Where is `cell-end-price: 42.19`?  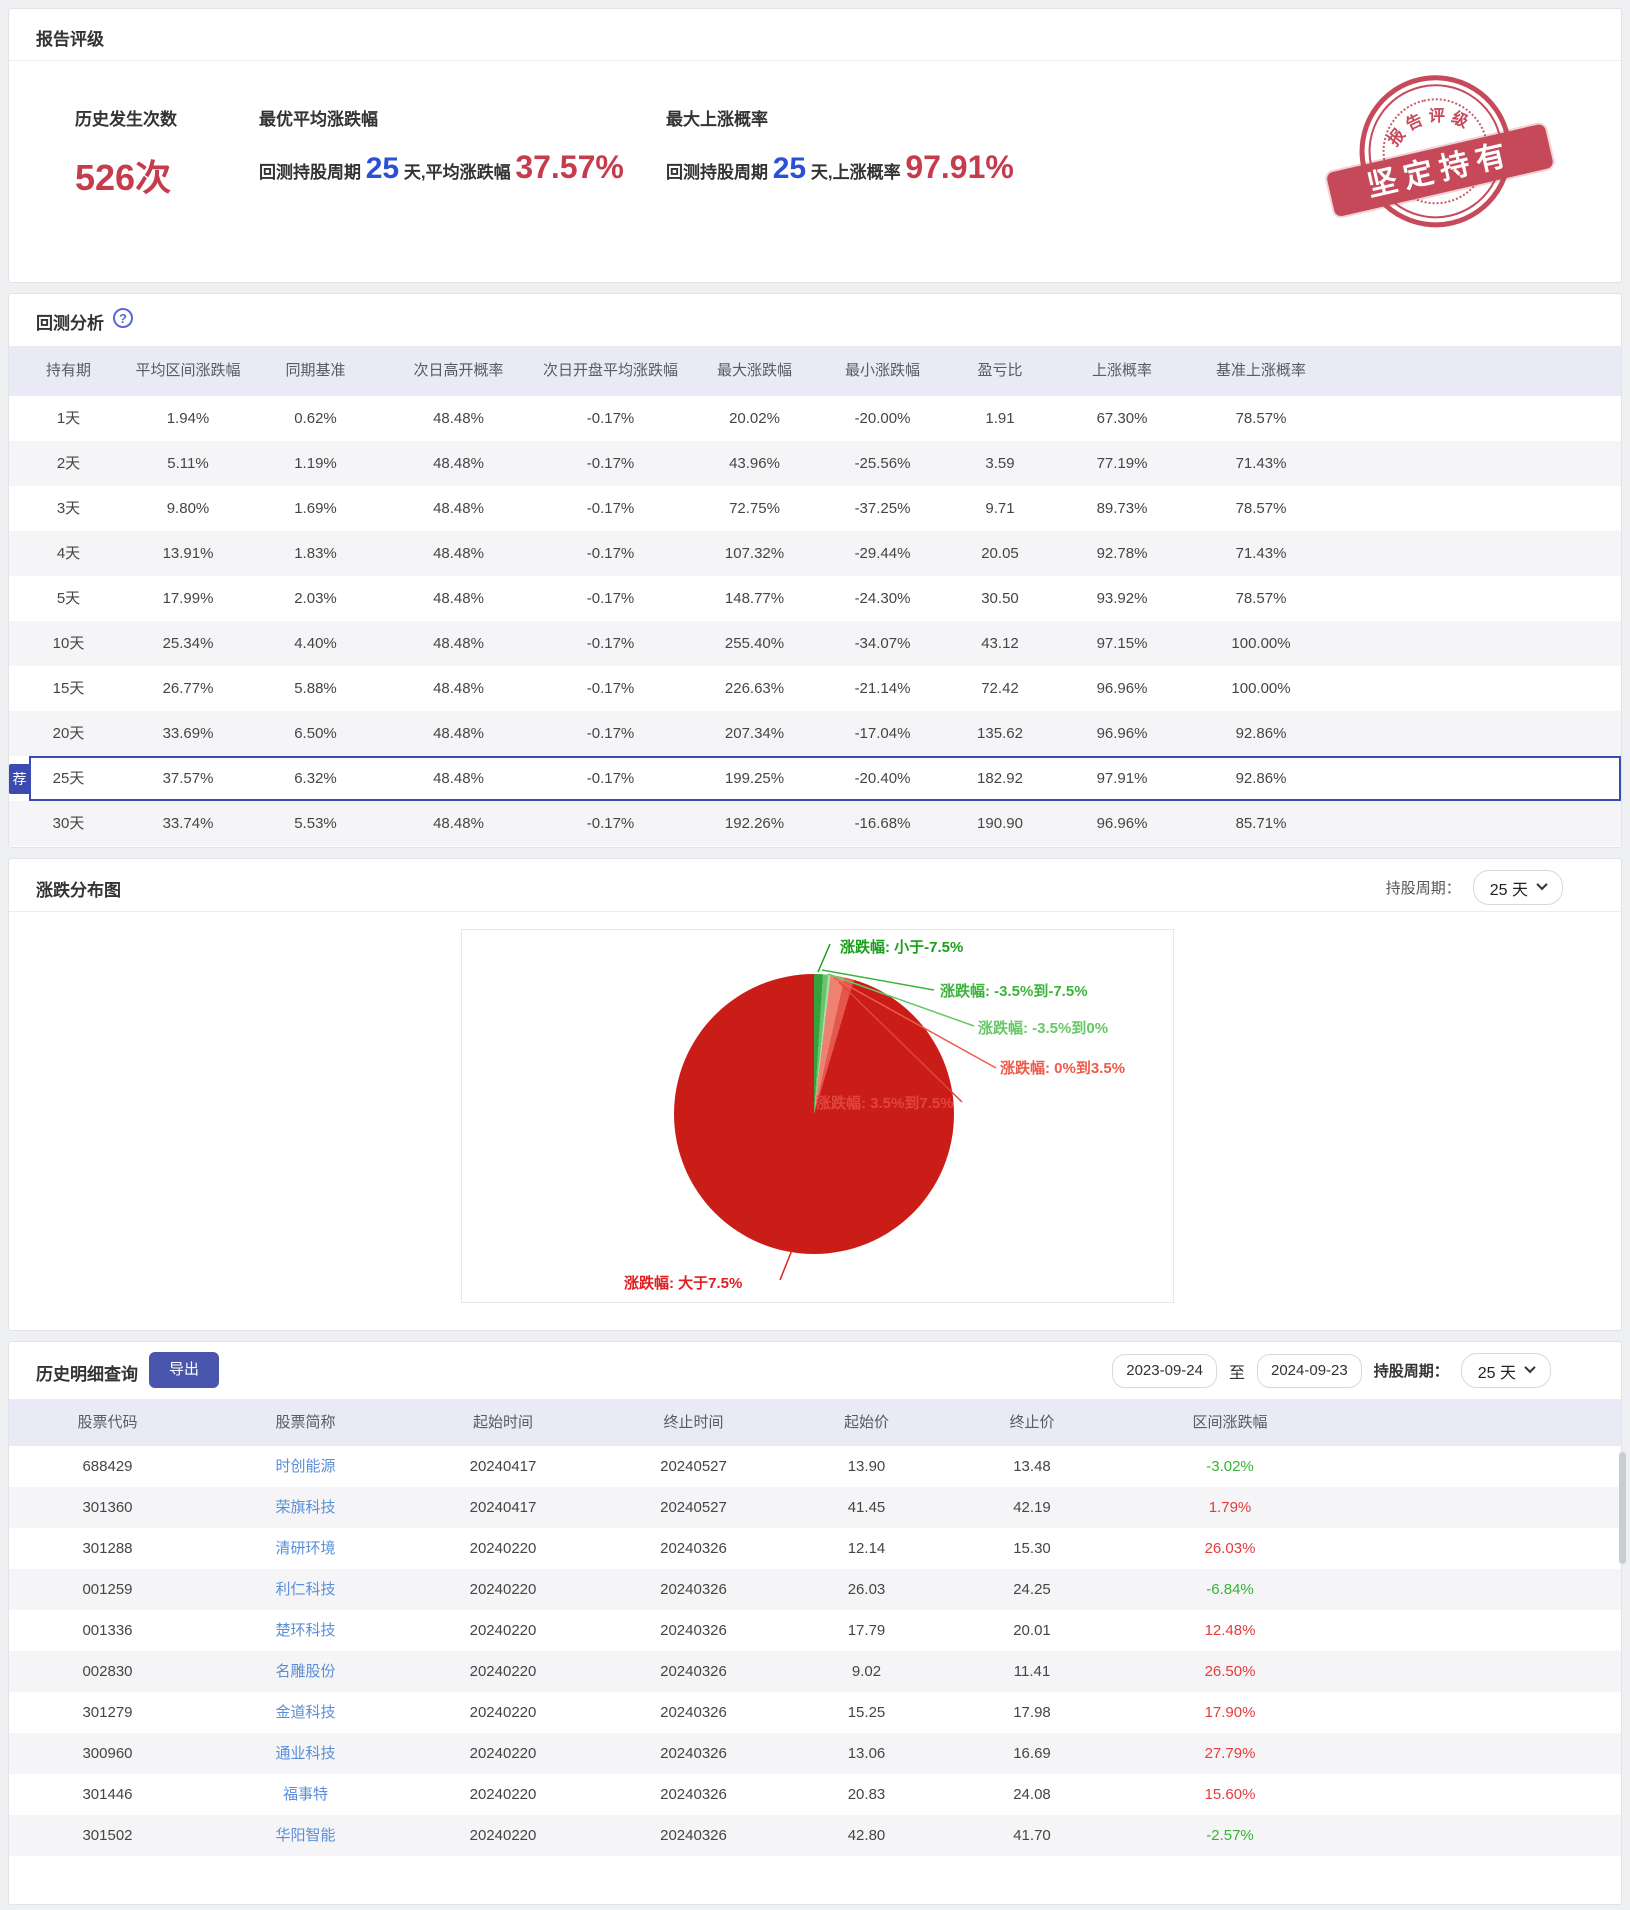
cell-end-price: 42.19 is located at coordinates (1032, 1507).